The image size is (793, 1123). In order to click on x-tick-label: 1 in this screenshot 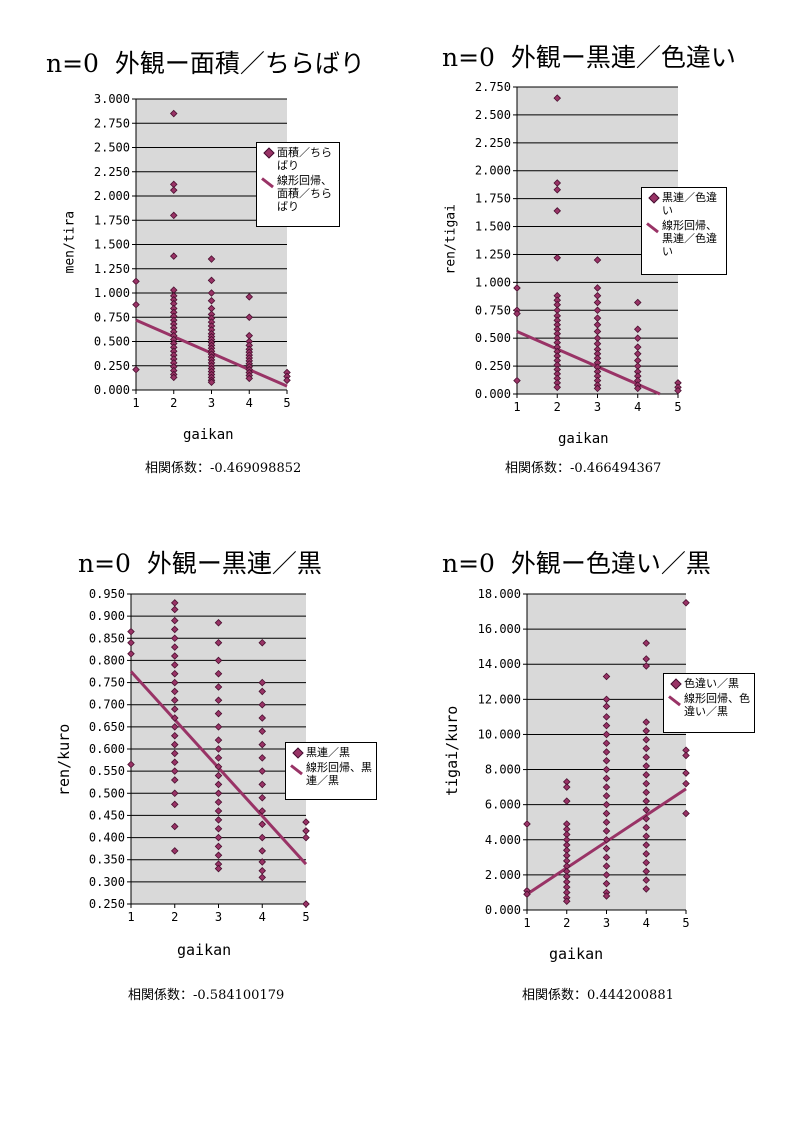, I will do `click(526, 923)`.